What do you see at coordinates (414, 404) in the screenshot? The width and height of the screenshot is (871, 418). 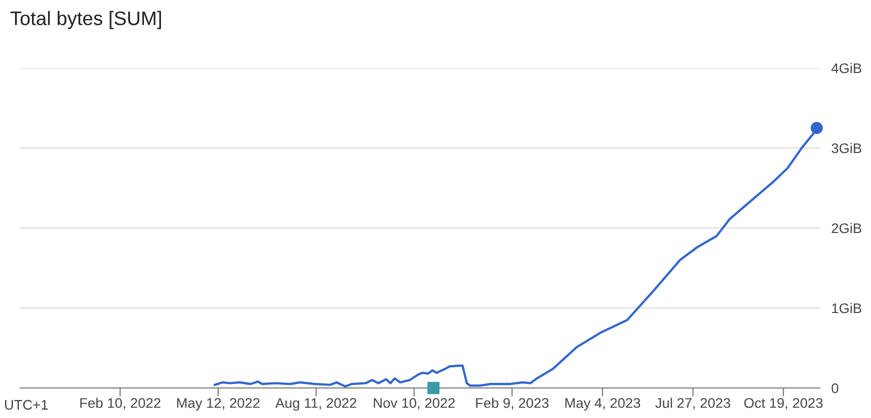 I see `x-tick-label: Nov 10, 2022` at bounding box center [414, 404].